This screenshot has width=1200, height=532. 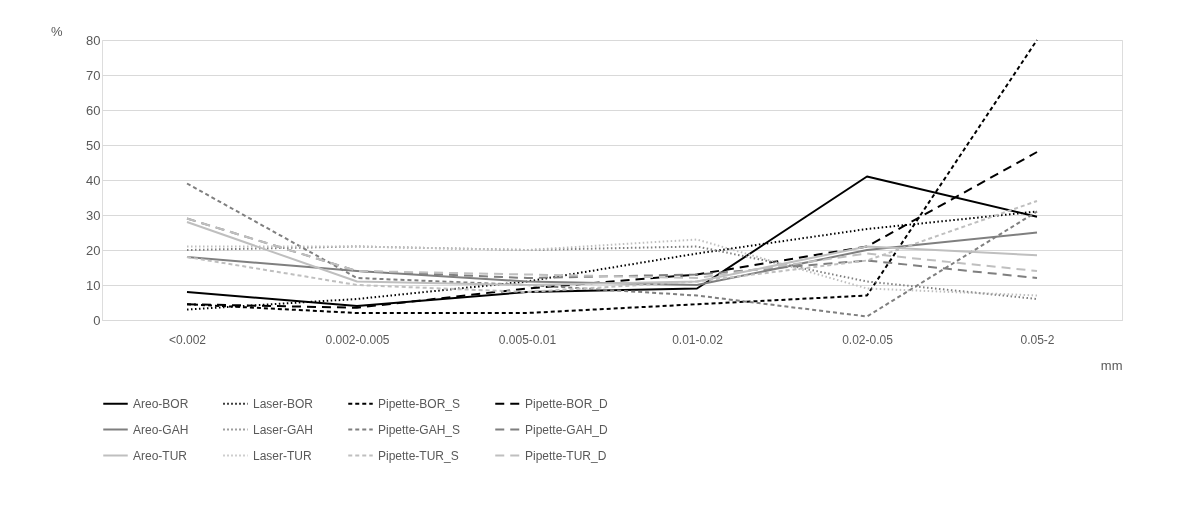 What do you see at coordinates (161, 429) in the screenshot?
I see `legend-label: Areo-GAH` at bounding box center [161, 429].